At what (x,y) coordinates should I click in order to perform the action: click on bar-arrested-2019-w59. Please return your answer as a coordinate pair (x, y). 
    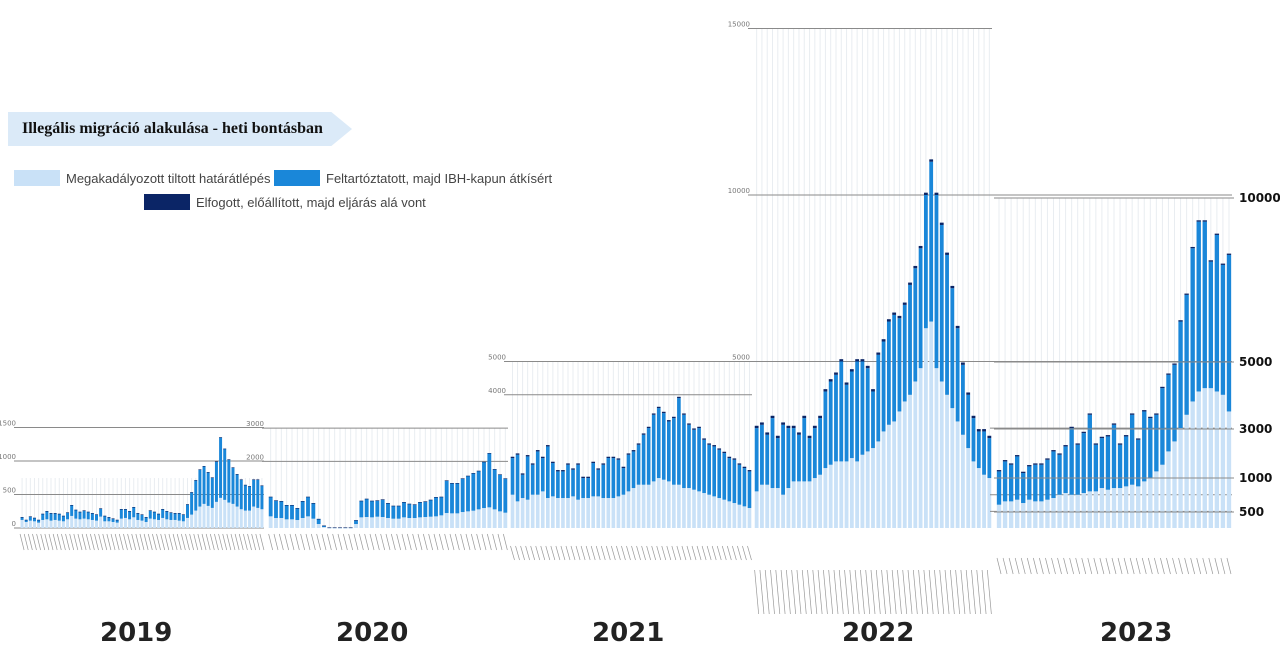
    Looking at the image, I should click on (262, 486).